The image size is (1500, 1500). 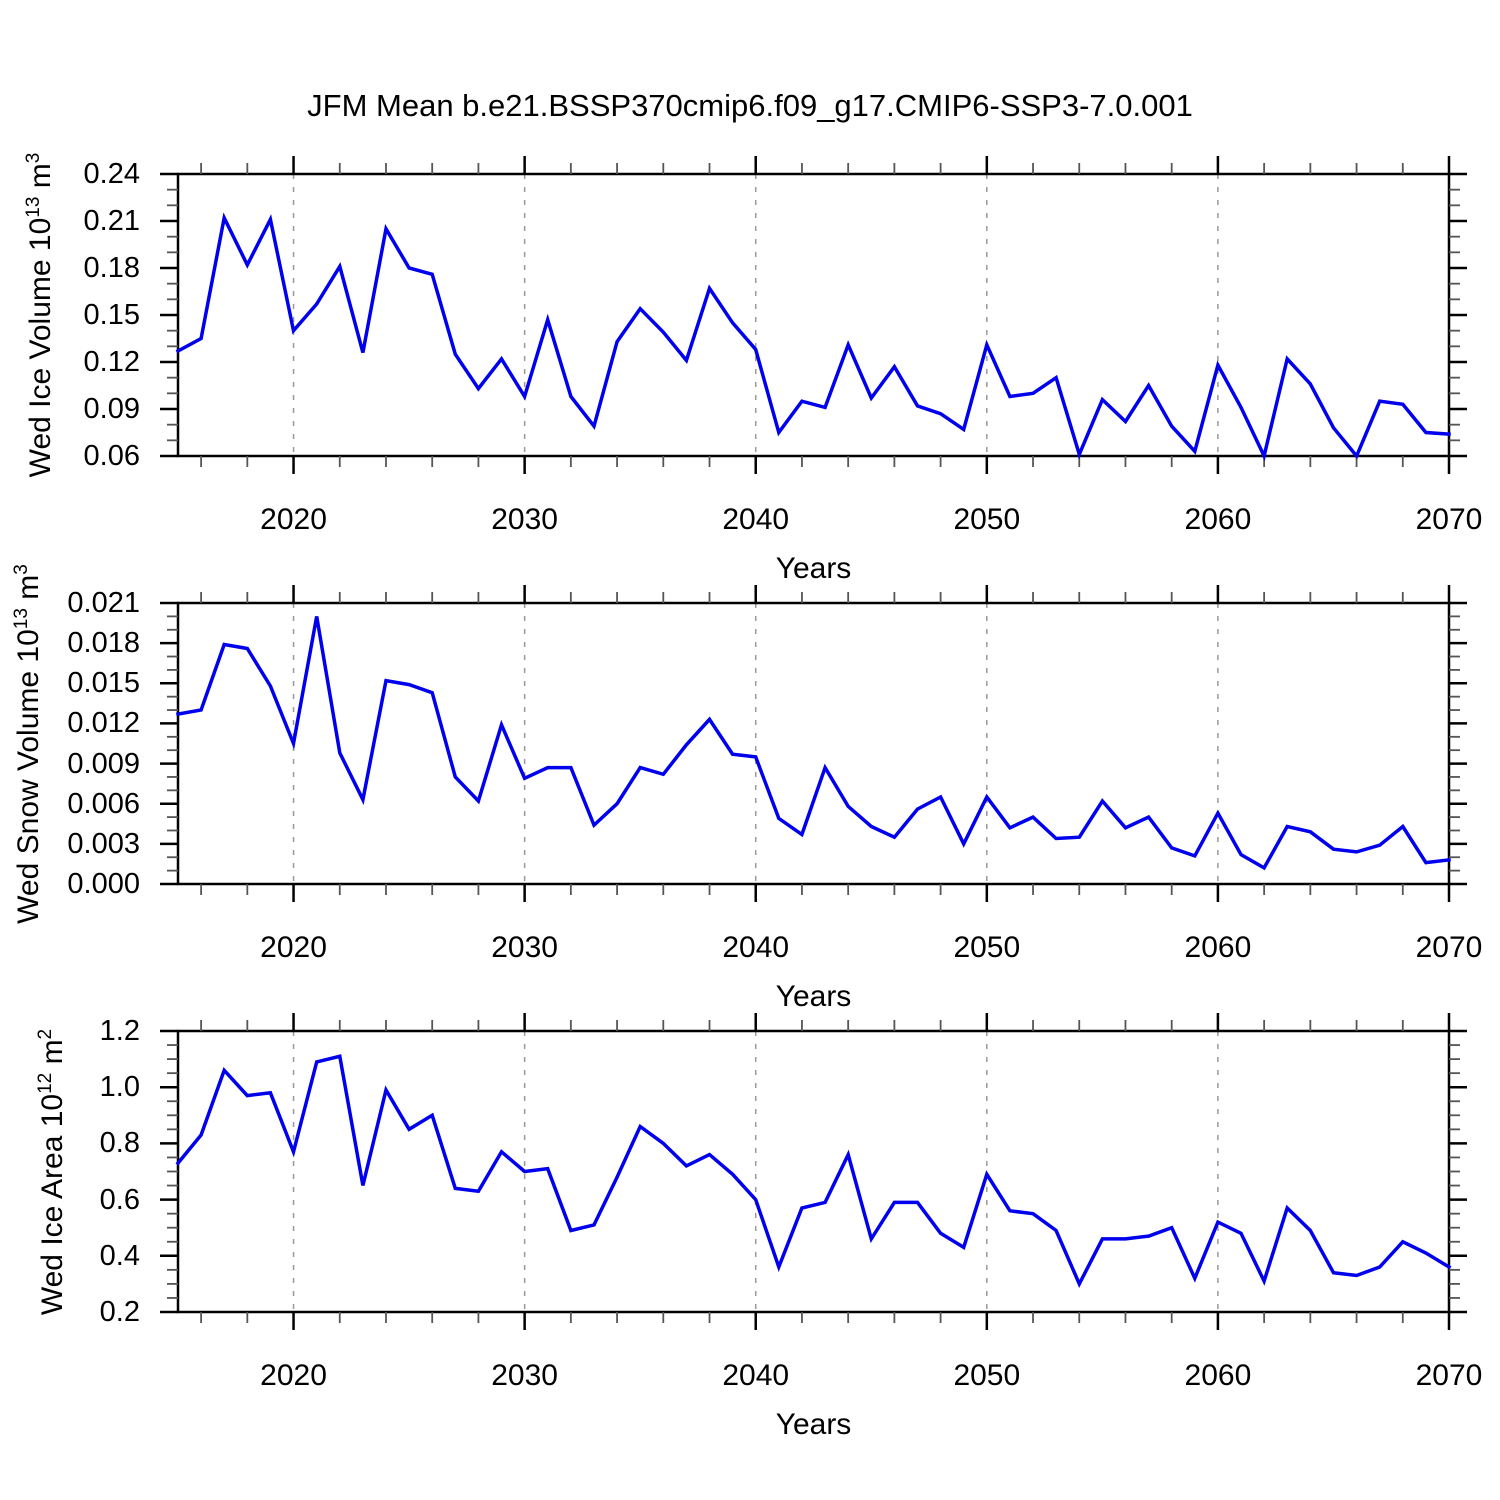 I want to click on y-tick-label: 0.021, so click(x=103, y=603).